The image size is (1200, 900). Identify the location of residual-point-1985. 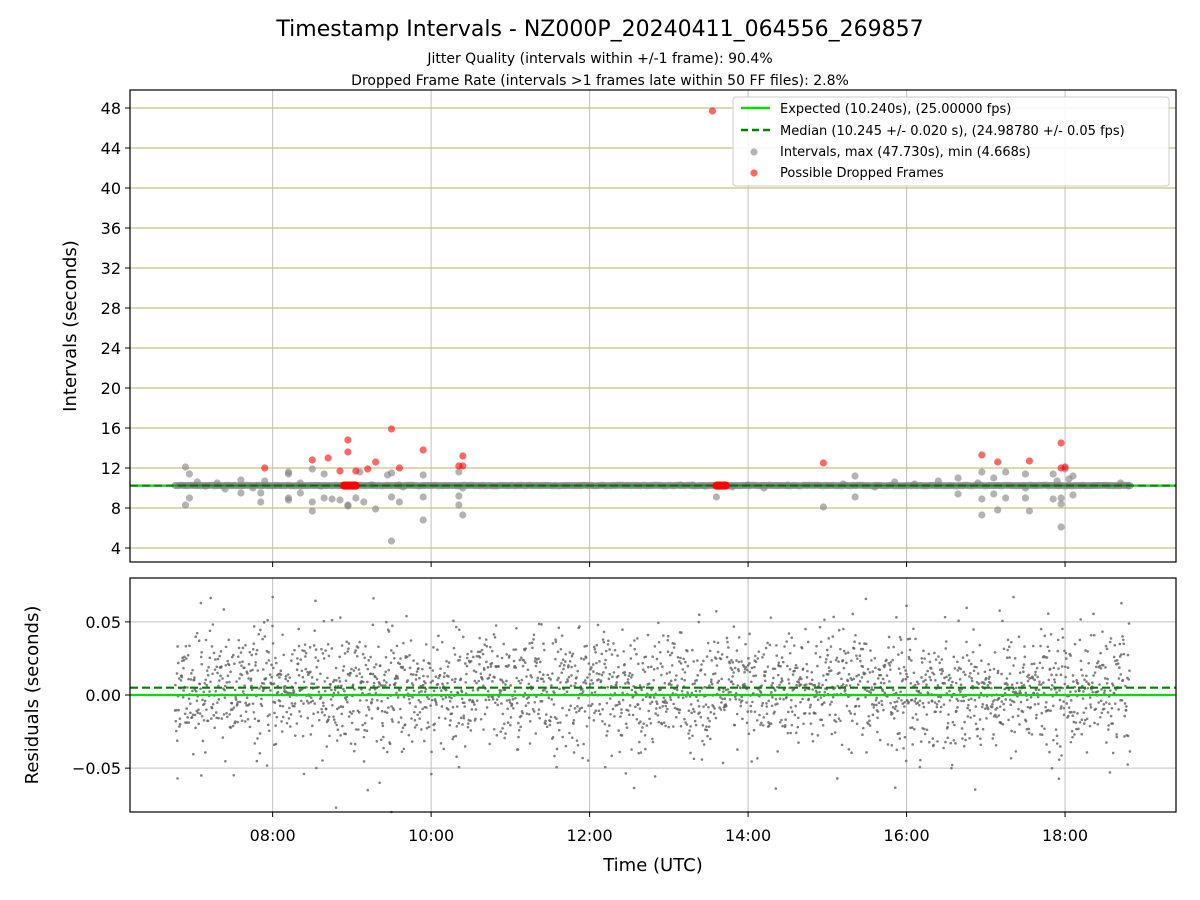
(883, 679).